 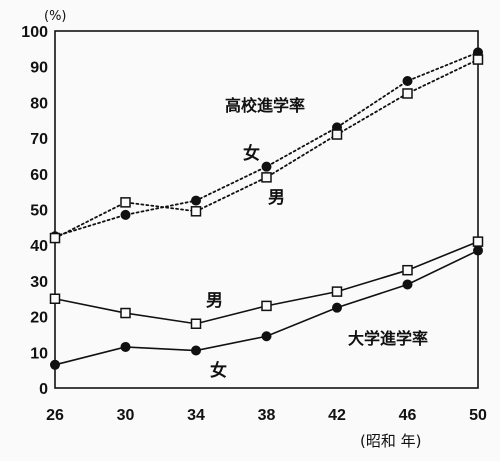 I want to click on x-unit-label: (昭和 年), so click(x=390, y=441).